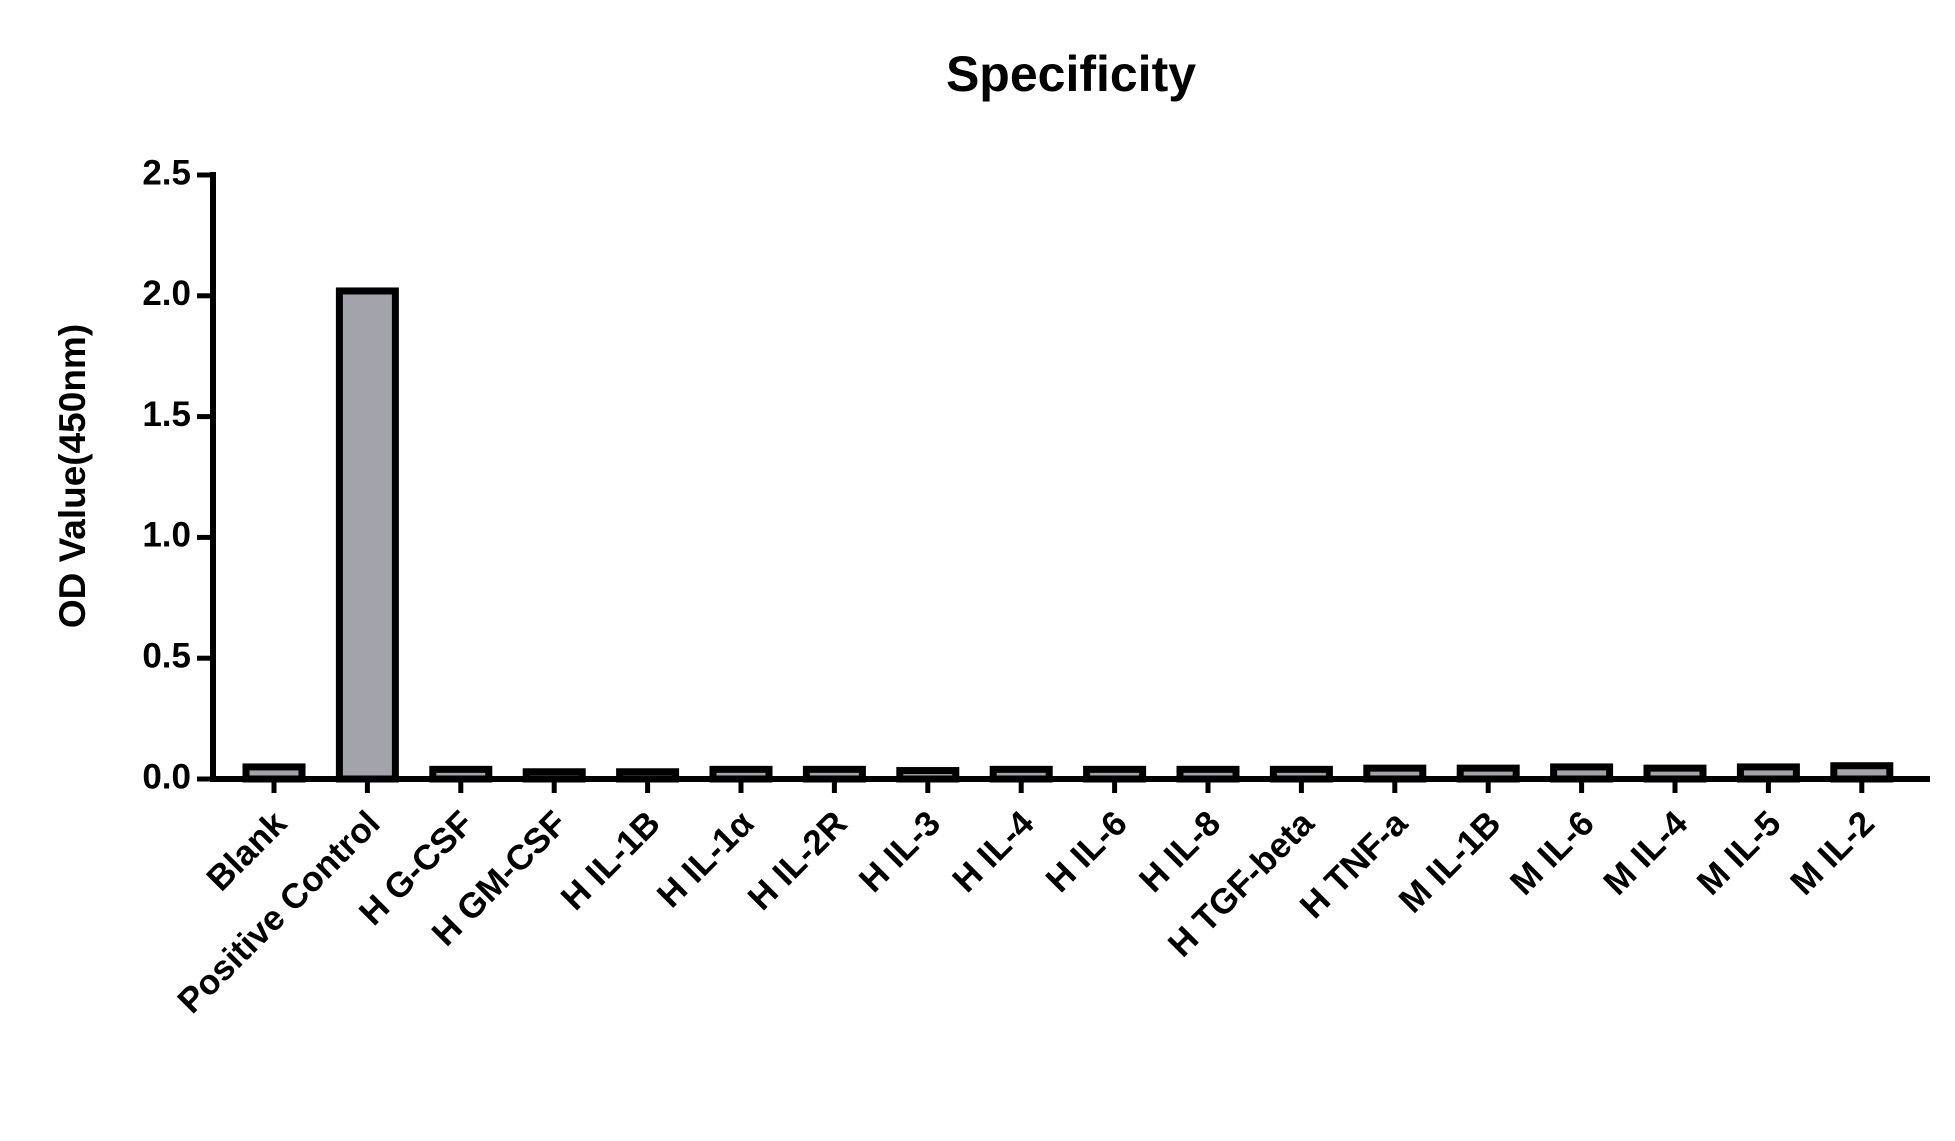 This screenshot has height=1141, width=1955. I want to click on y-axis-label: OD Value(450nm), so click(72, 476).